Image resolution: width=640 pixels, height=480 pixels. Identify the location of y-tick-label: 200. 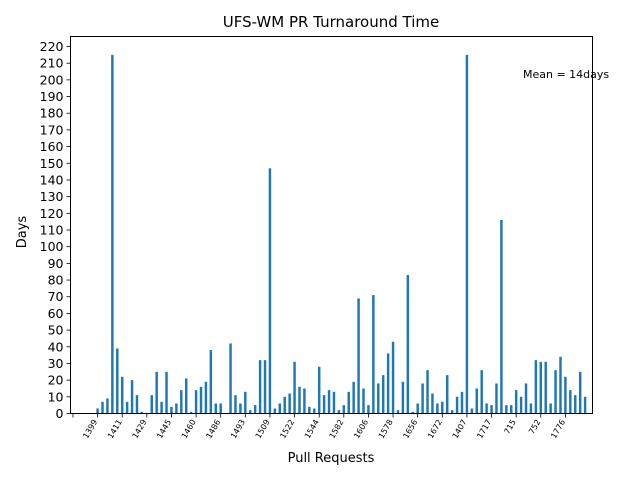
(52, 79).